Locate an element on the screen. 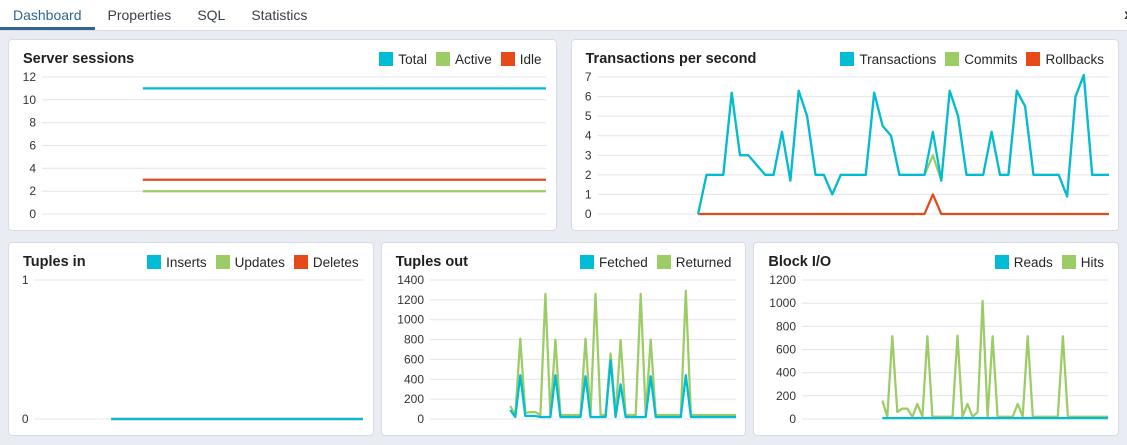  legend-item-reads: Reads is located at coordinates (1023, 262).